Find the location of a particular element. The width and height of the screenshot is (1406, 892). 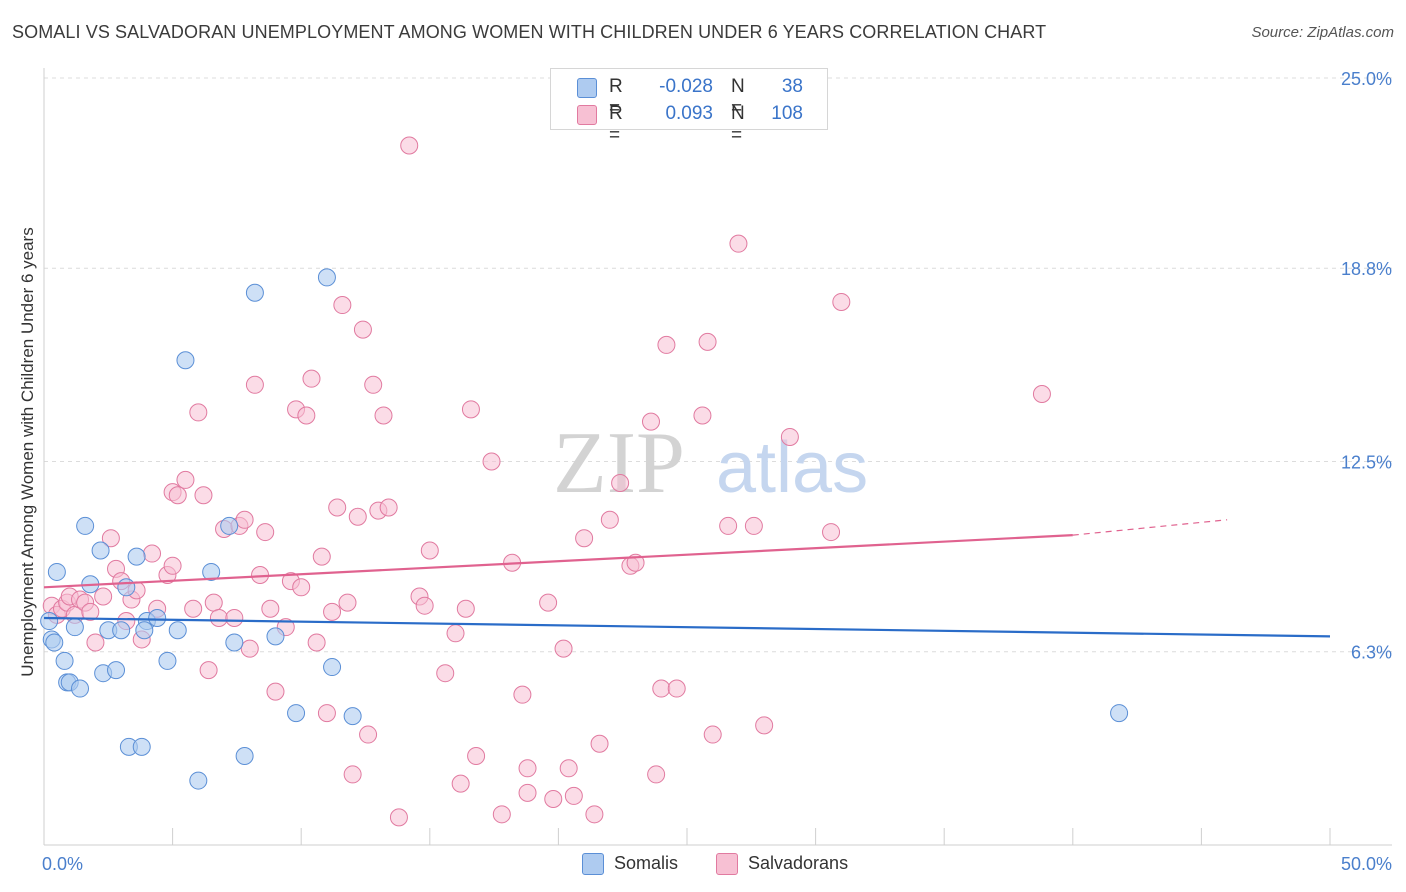

series-legend: Somalis Salvadorans is located at coordinates (703, 865).